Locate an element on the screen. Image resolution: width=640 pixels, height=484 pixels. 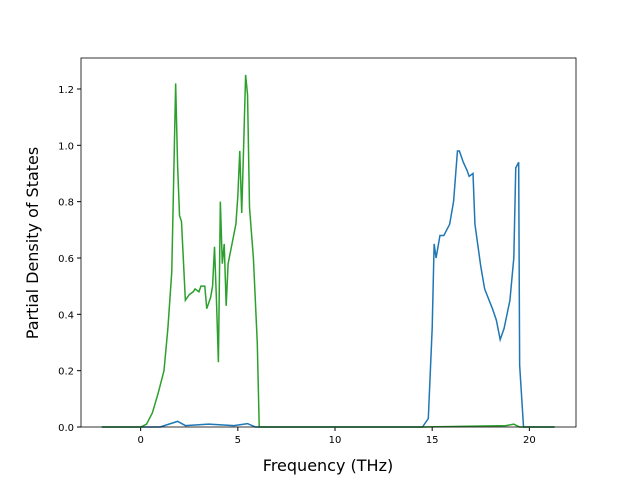
x-tick-label: 0 is located at coordinates (140, 440).